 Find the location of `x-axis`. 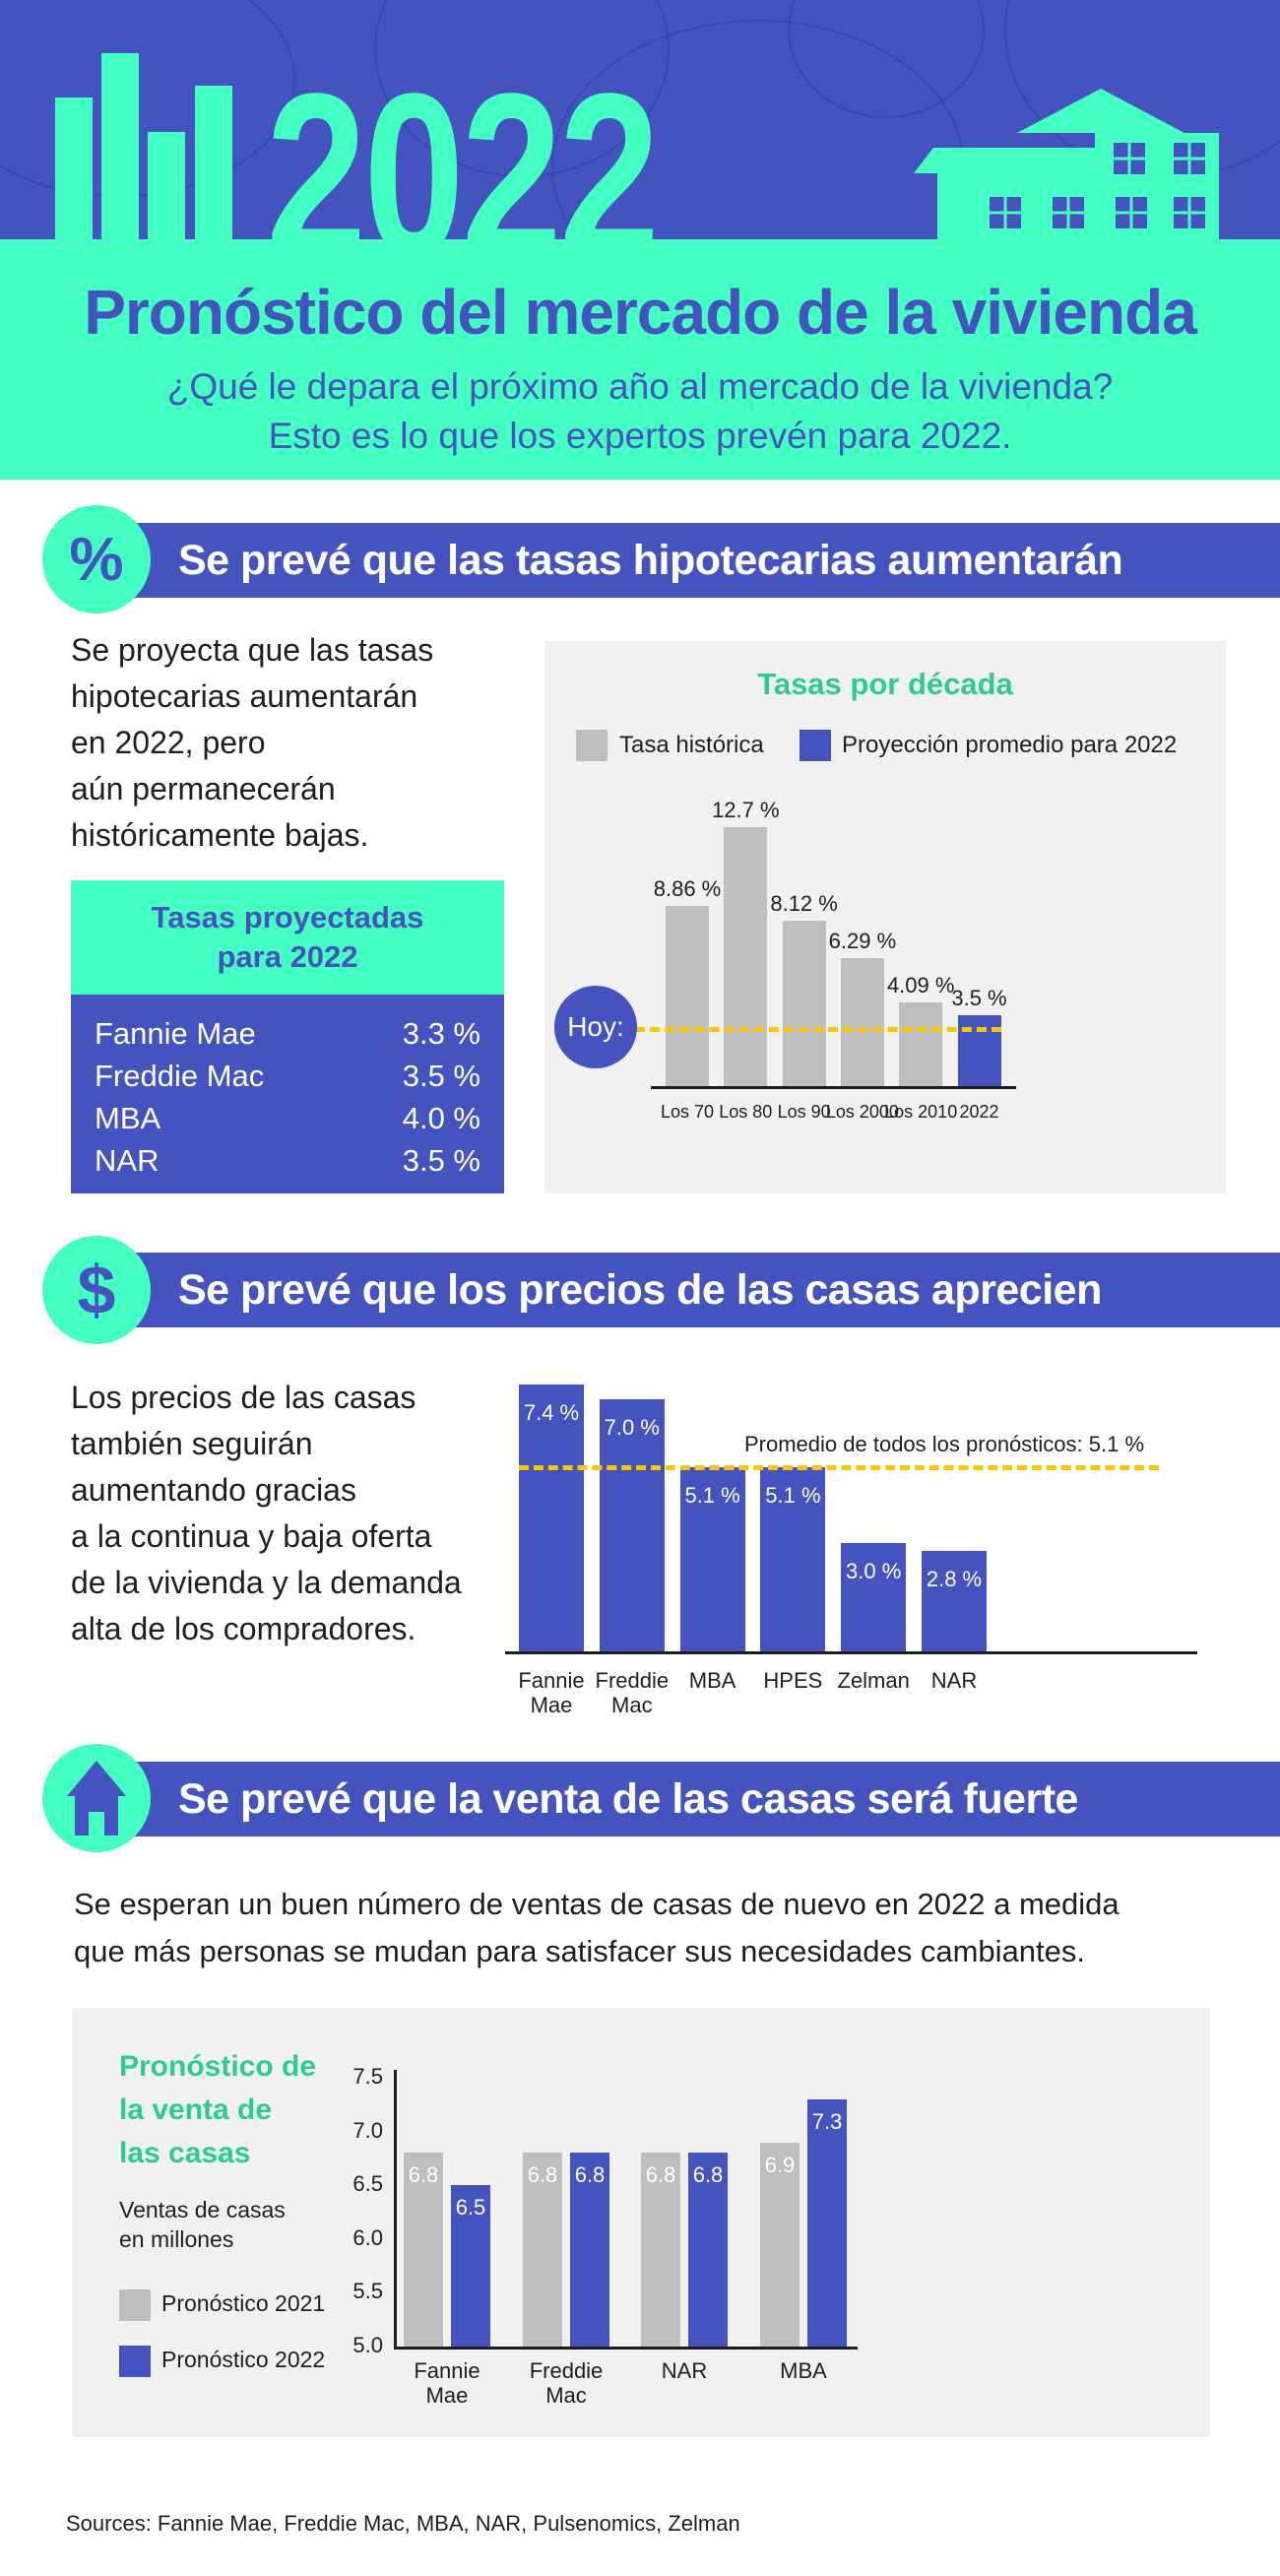

x-axis is located at coordinates (851, 1652).